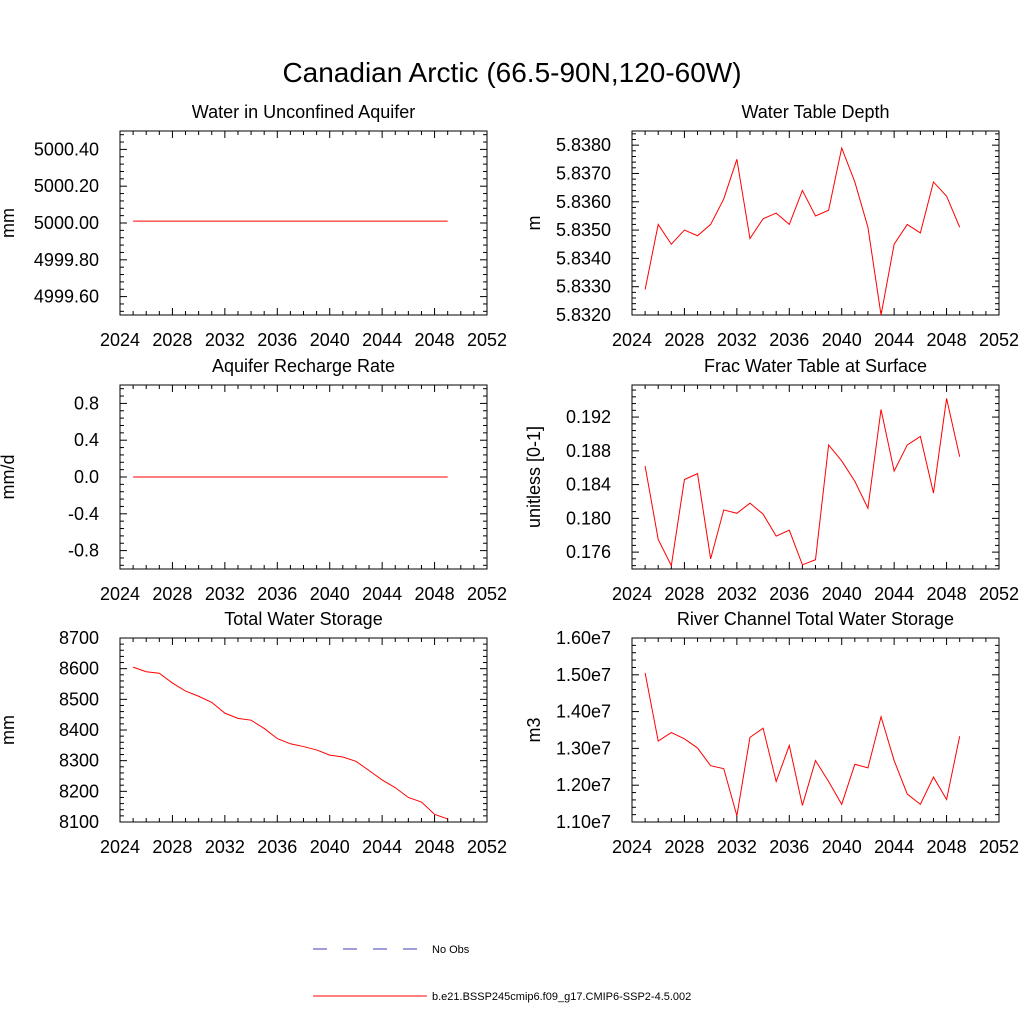  I want to click on y-tick-label: 5.8330, so click(583, 287).